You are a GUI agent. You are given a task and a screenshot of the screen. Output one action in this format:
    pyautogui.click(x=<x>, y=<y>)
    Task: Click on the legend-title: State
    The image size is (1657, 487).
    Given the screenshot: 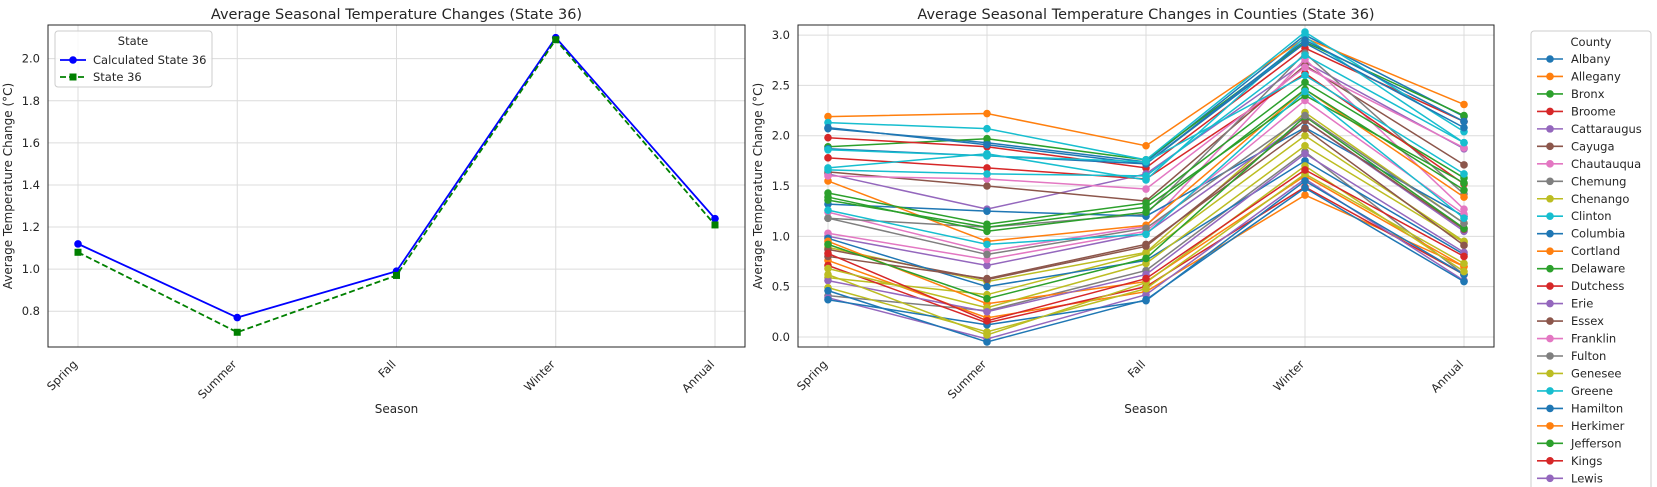 What is the action you would take?
    pyautogui.click(x=133, y=41)
    